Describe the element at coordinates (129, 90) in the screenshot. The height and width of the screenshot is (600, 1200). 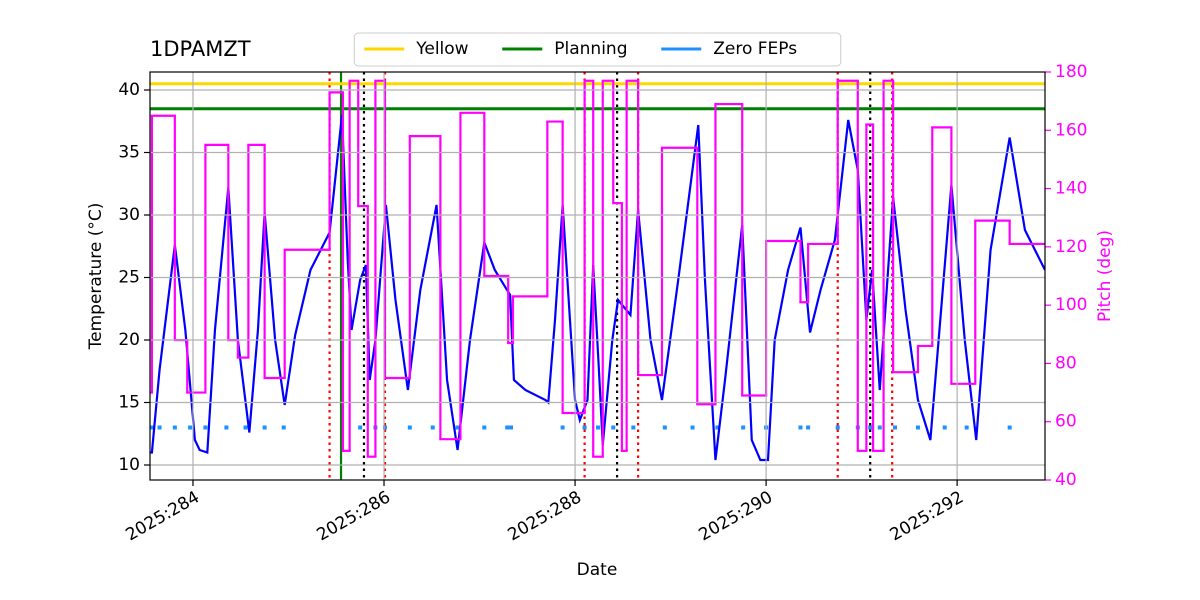
I see `y-tick-label: 40` at that location.